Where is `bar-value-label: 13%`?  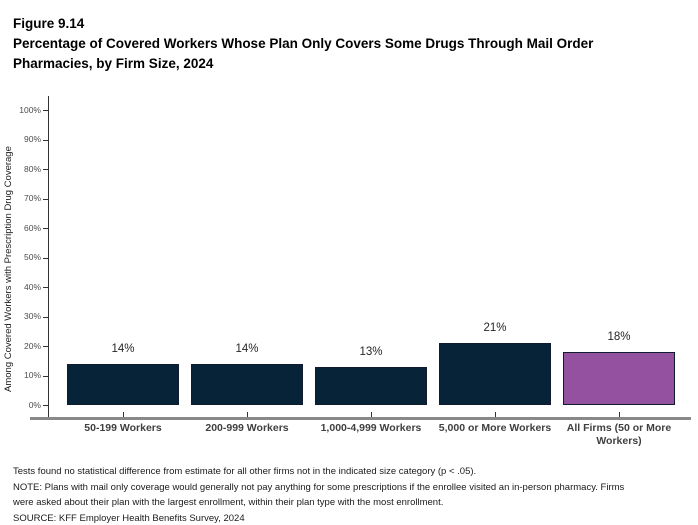
bar-value-label: 13% is located at coordinates (371, 352).